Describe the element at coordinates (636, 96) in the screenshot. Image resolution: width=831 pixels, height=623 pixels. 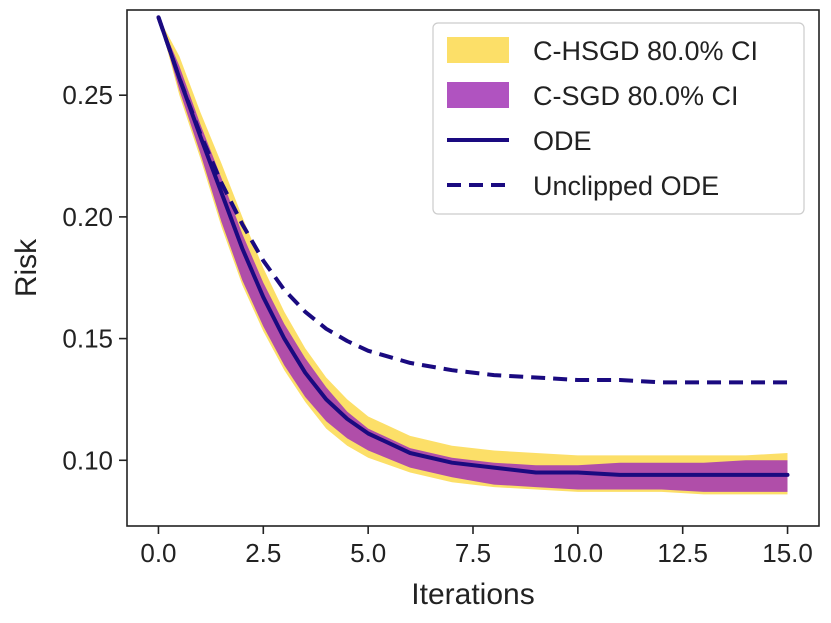
I see `legend-label-c-sgd-80-0-ci: C-SGD 80.0% CI` at that location.